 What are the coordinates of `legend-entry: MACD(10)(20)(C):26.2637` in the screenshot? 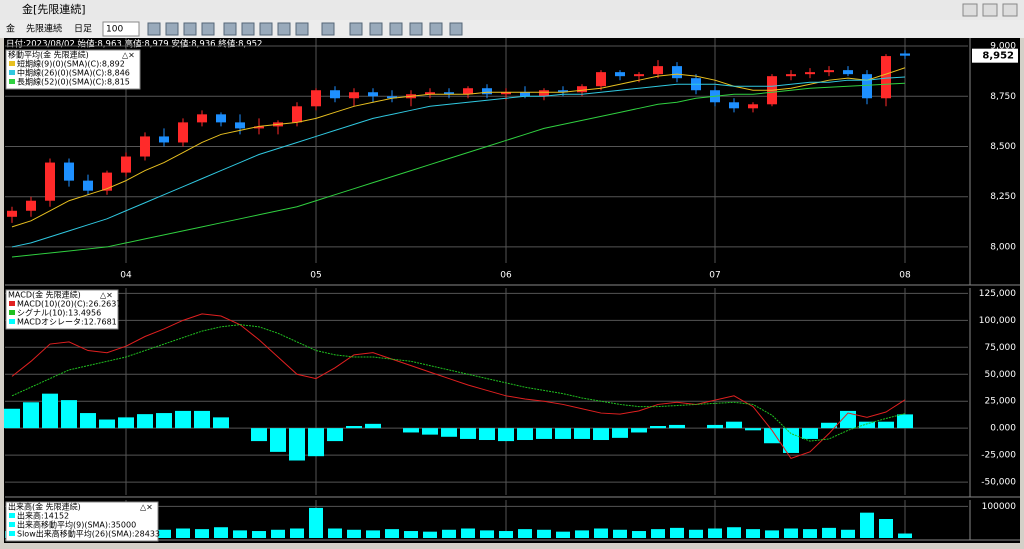 It's located at (69, 304).